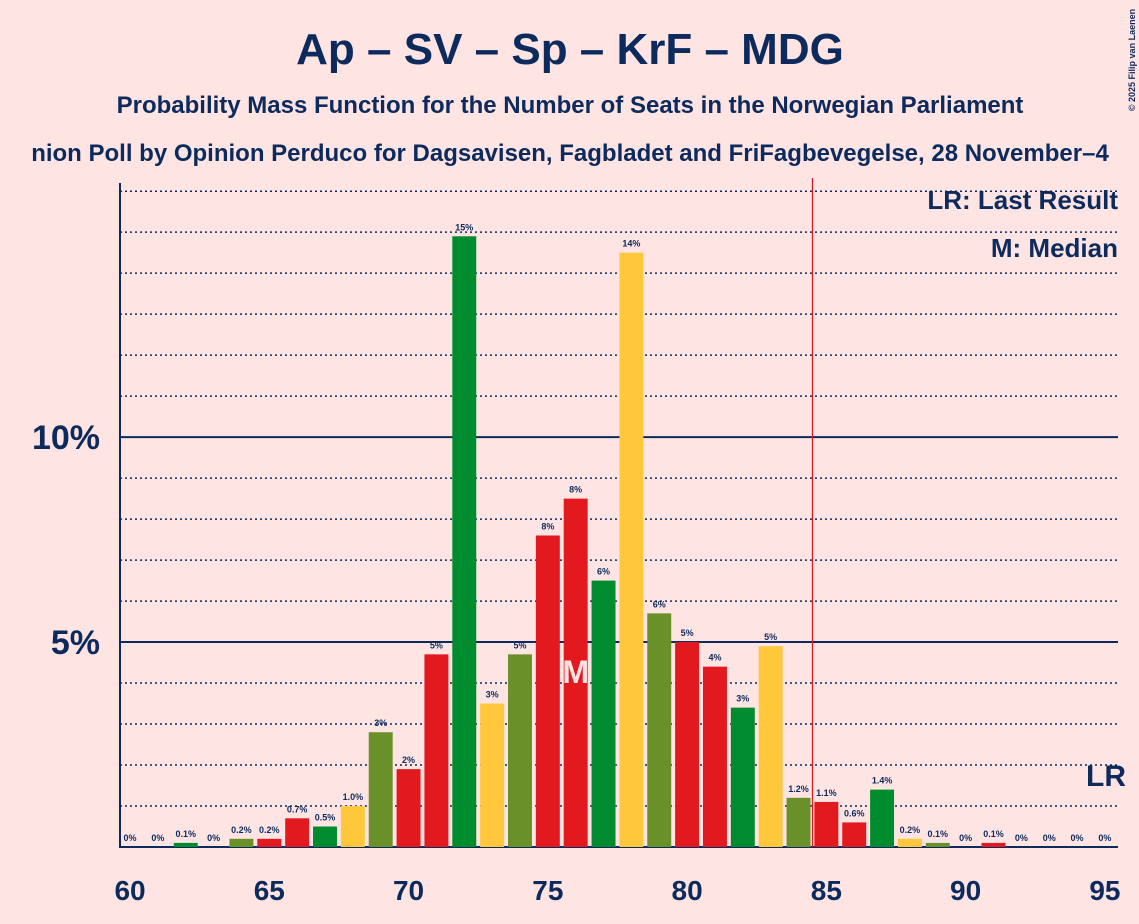 The image size is (1139, 924). What do you see at coordinates (965, 890) in the screenshot?
I see `x-tick-label: 90` at bounding box center [965, 890].